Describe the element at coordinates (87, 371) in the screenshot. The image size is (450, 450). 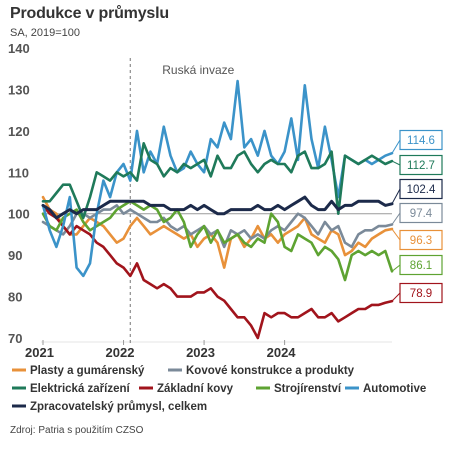
I see `legend-label: Plasty a gumárenský` at that location.